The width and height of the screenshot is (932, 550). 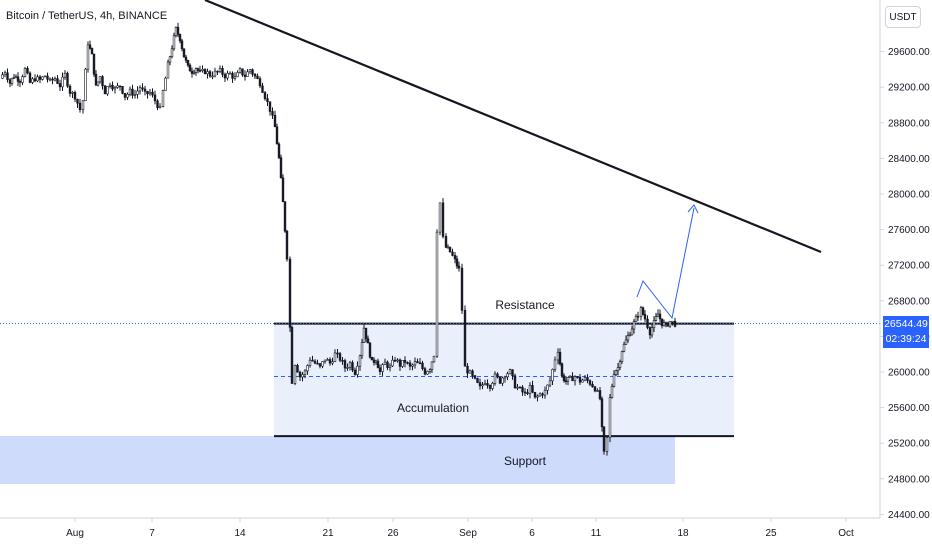 I want to click on price-tick-label: 28400.00, so click(x=909, y=159).